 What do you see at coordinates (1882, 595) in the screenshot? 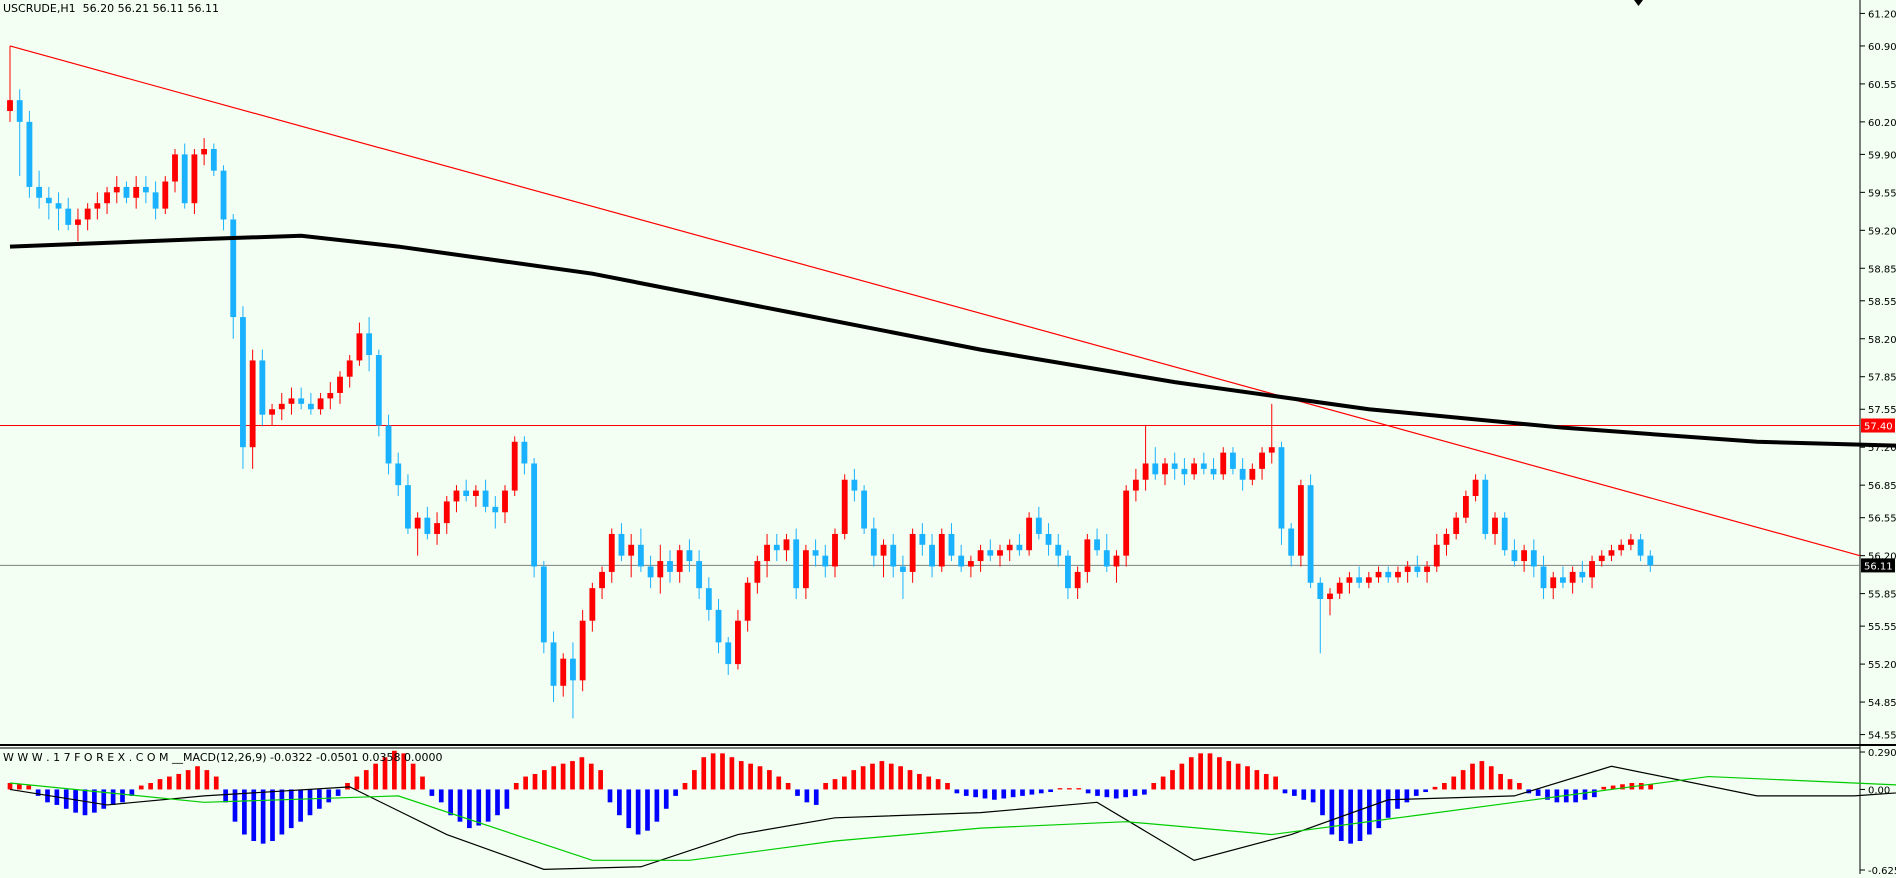
I see `price-tick-label: 55.85` at bounding box center [1882, 595].